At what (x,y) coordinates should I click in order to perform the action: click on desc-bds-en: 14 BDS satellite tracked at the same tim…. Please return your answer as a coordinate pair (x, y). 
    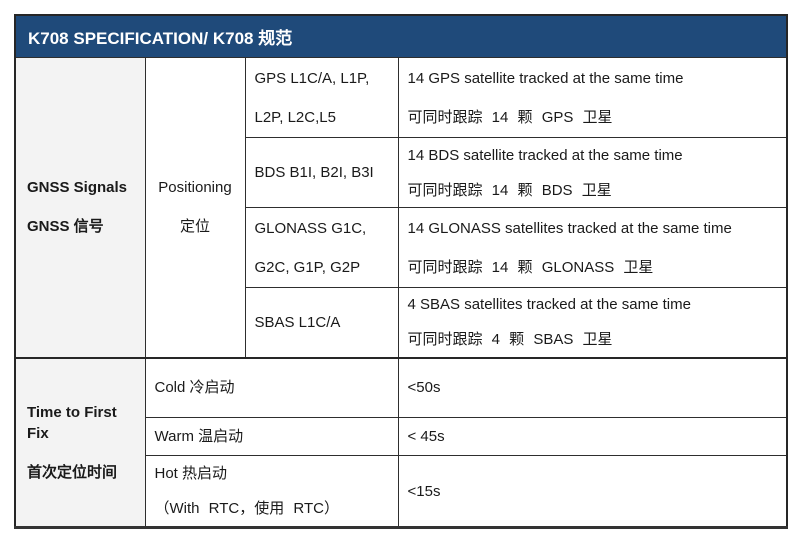
    Looking at the image, I should click on (545, 155).